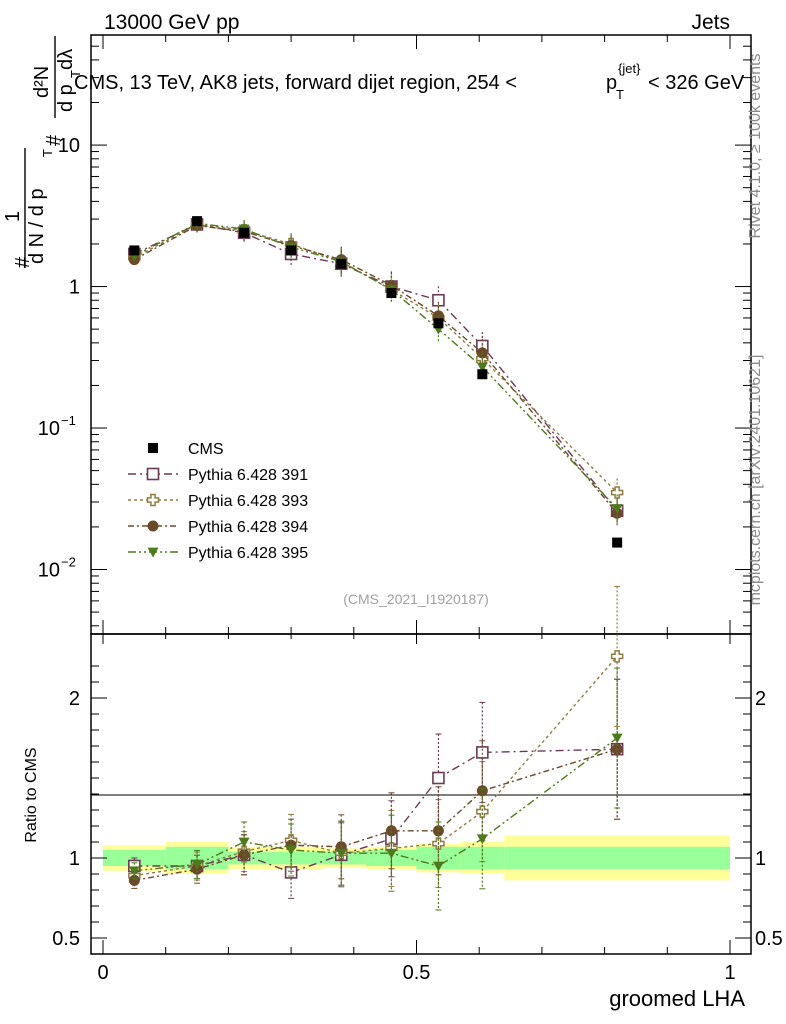 The height and width of the screenshot is (1024, 786). What do you see at coordinates (611, 83) in the screenshot?
I see `title-p: p` at bounding box center [611, 83].